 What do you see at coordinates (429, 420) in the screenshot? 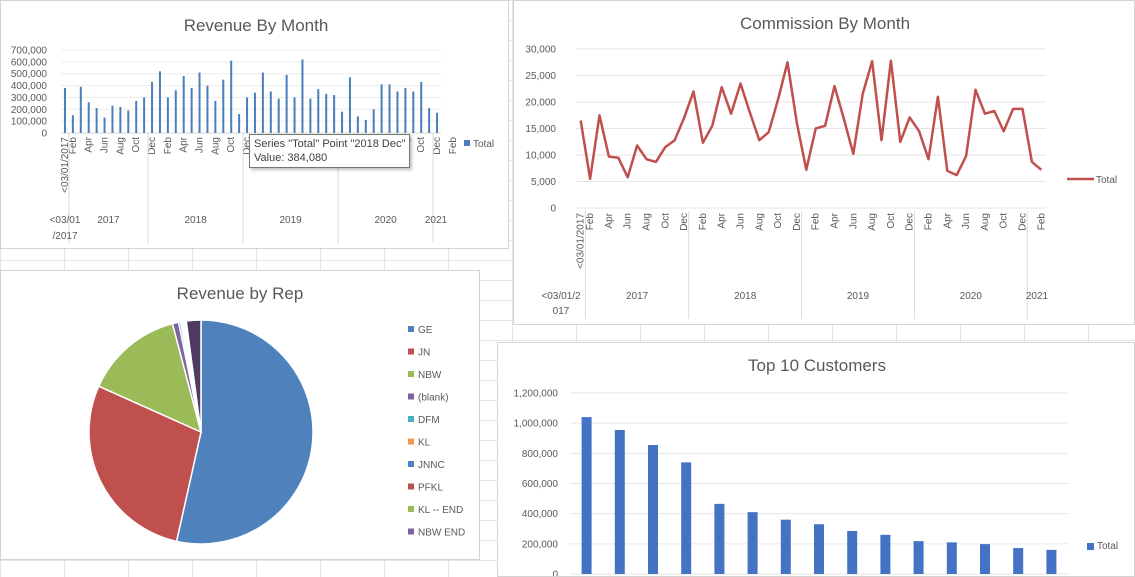
I see `legend-label: DFM` at bounding box center [429, 420].